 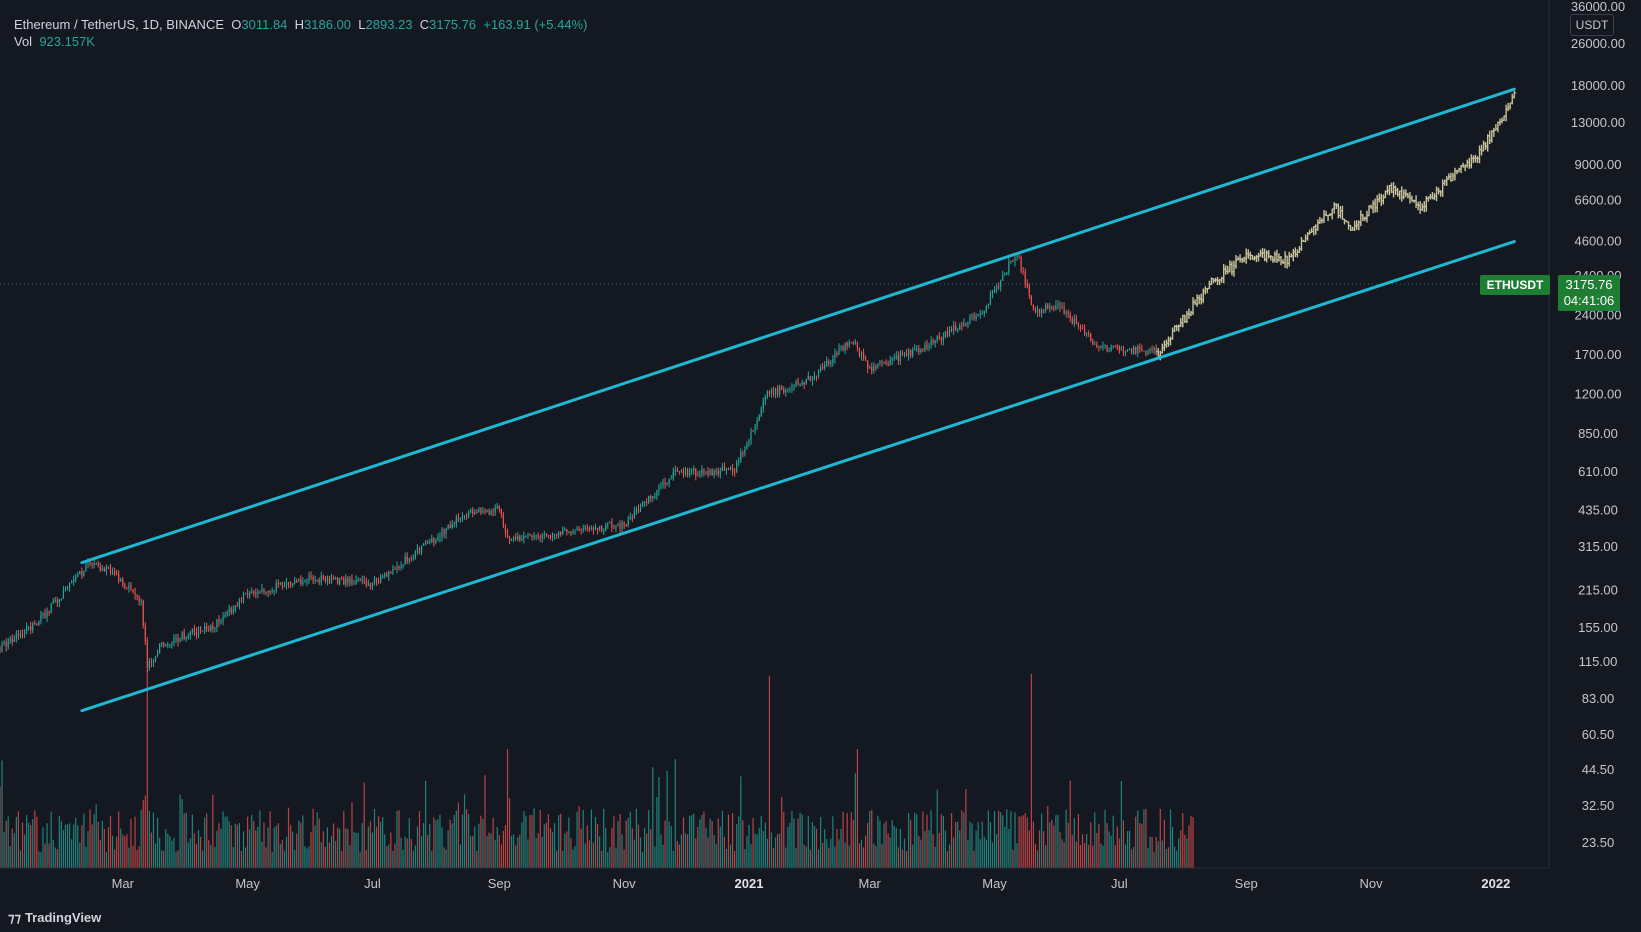 I want to click on time-scale: Mar May Jul Sep Nov 2021 Mar May Jul Sep Nov 2022, so click(x=811, y=883).